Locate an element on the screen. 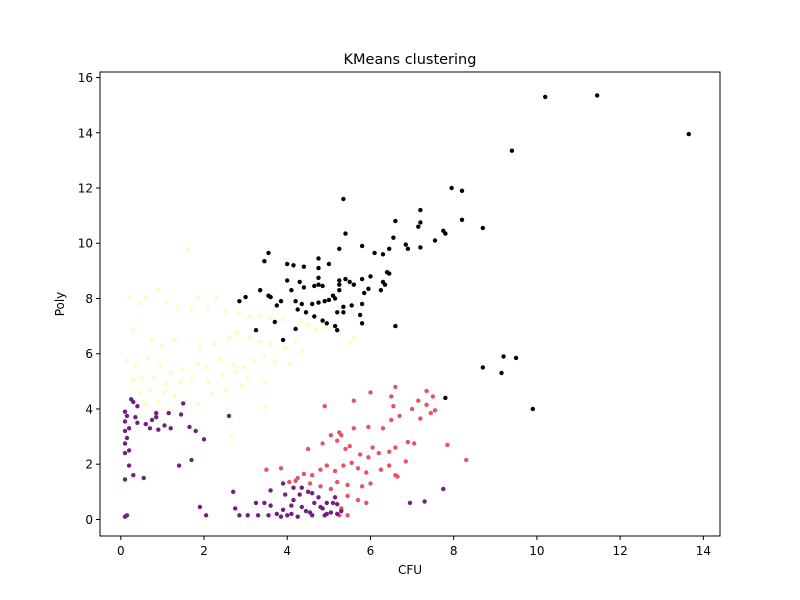  y-tick-label: 6 is located at coordinates (89, 354).